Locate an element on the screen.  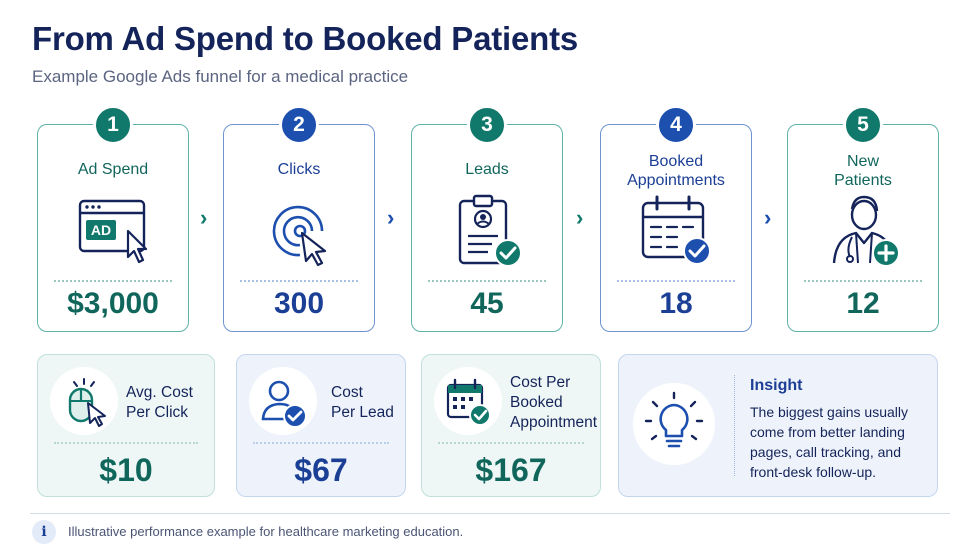
metric-label-line: Cost Per is located at coordinates (540, 382).